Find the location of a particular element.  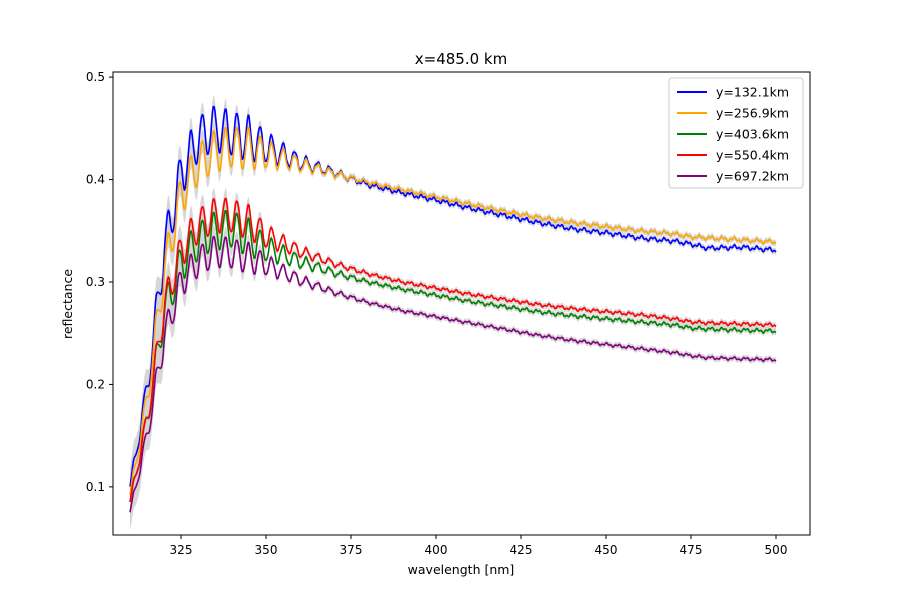

legend-label: y=132.1km is located at coordinates (752, 92).